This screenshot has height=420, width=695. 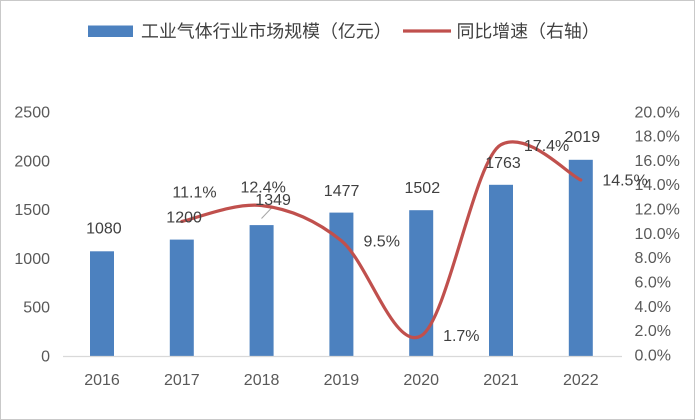 I want to click on svg-text: 10.0%, so click(x=657, y=234).